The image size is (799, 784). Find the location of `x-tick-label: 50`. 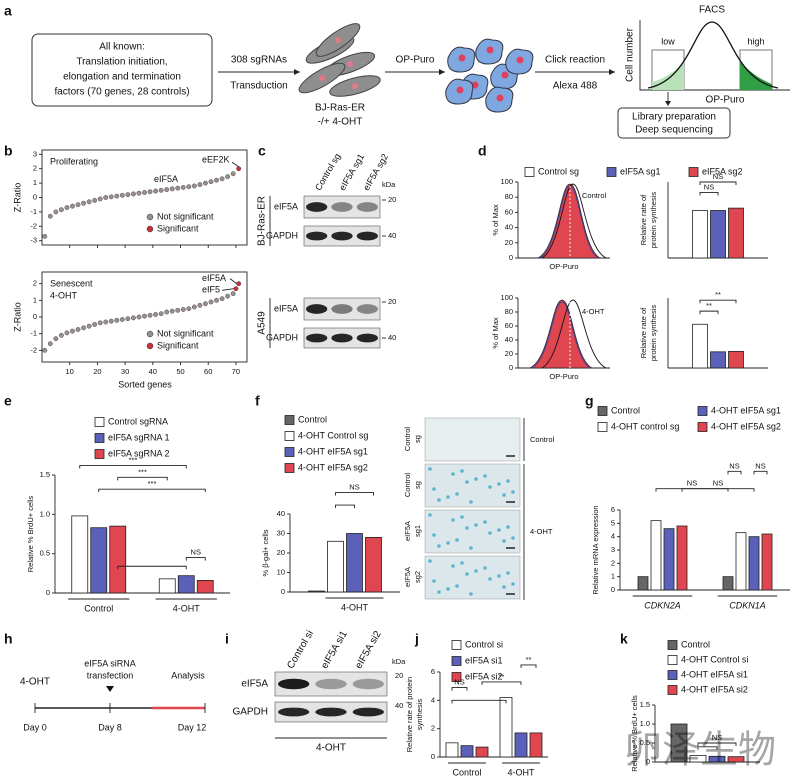

x-tick-label: 50 is located at coordinates (180, 371).